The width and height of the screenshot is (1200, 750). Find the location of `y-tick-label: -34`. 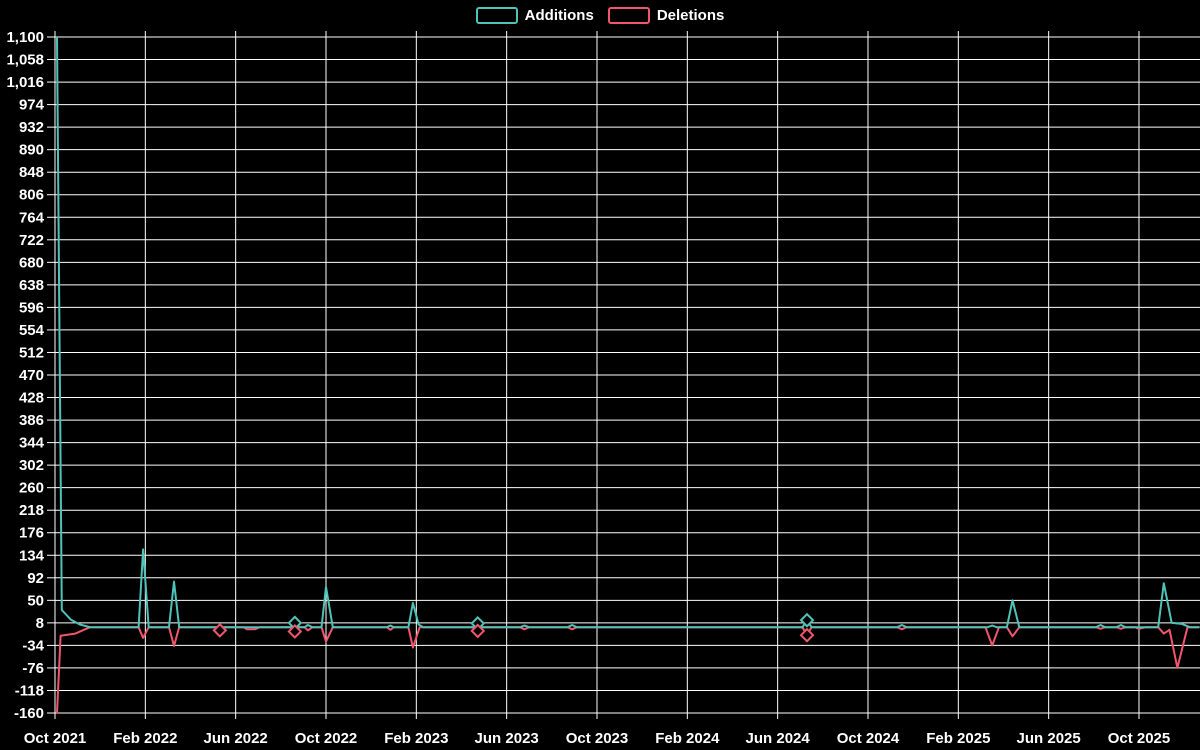

y-tick-label: -34 is located at coordinates (33, 645).